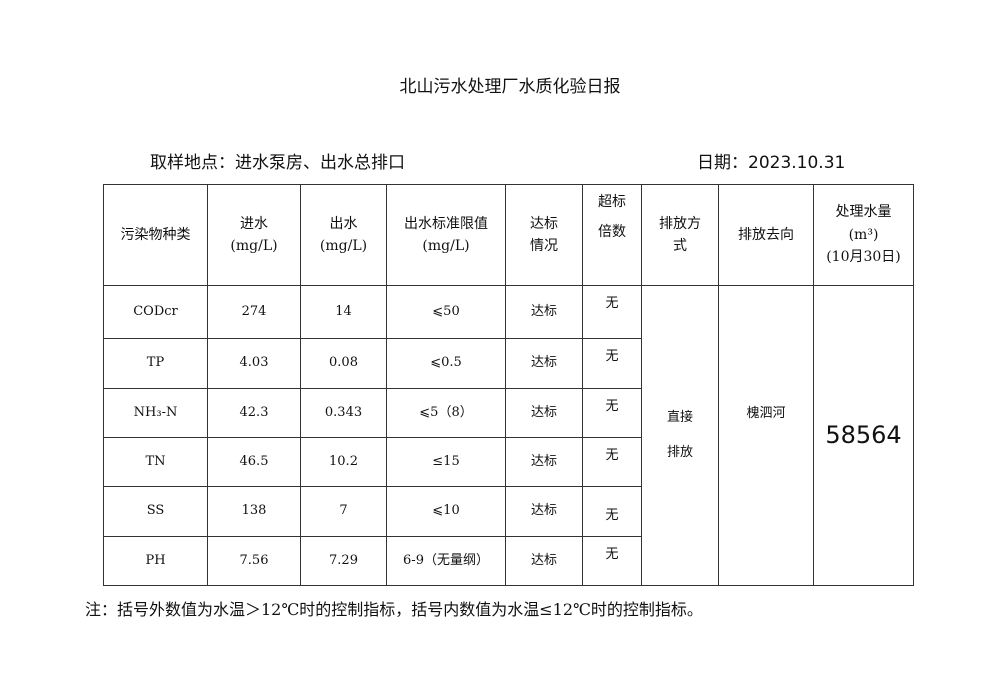 Image resolution: width=998 pixels, height=684 pixels. I want to click on header-method-2: 式, so click(680, 246).